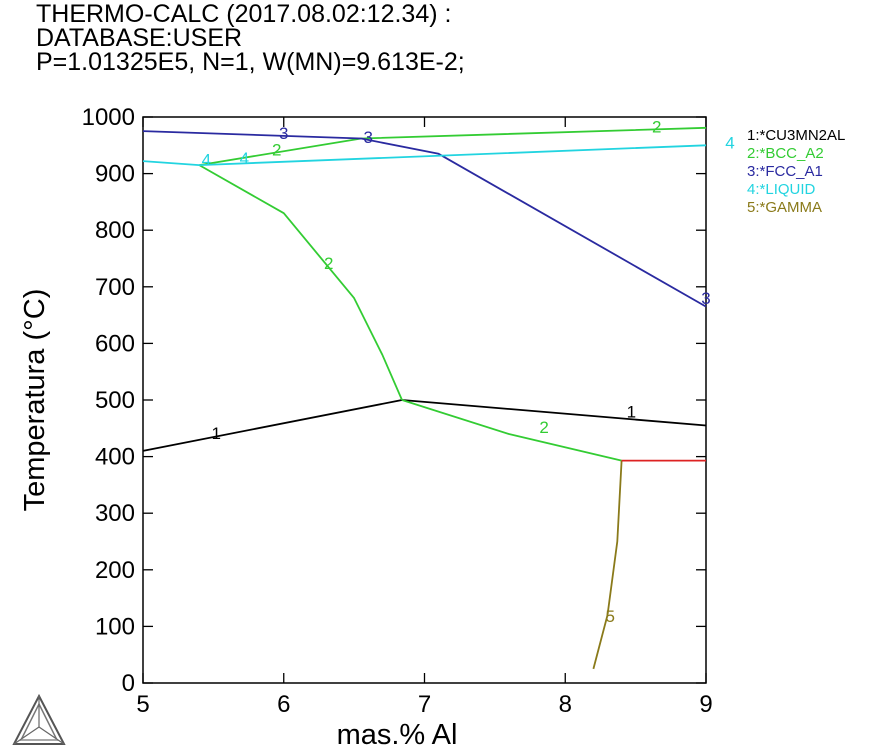  I want to click on y-tick-label: 0, so click(128, 683).